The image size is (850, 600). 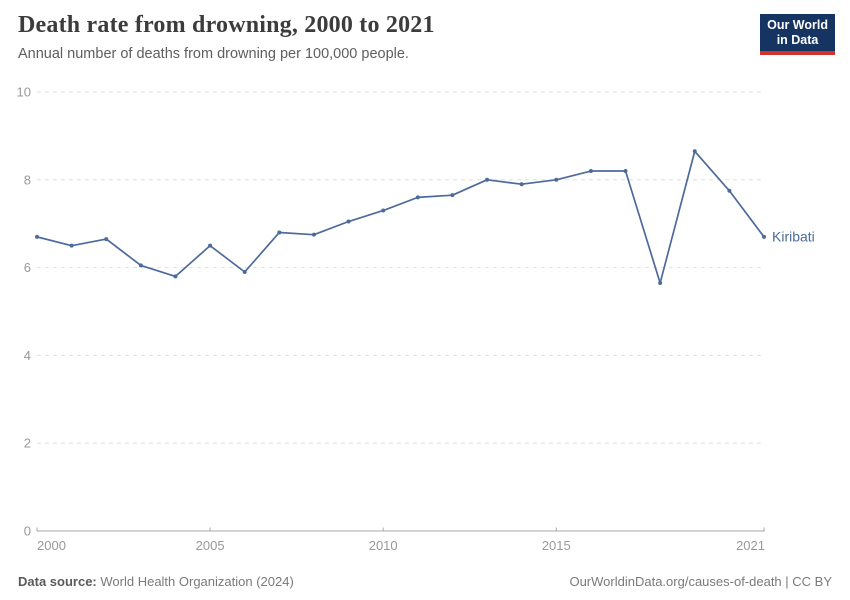 What do you see at coordinates (27, 179) in the screenshot?
I see `y-tick-label: 8` at bounding box center [27, 179].